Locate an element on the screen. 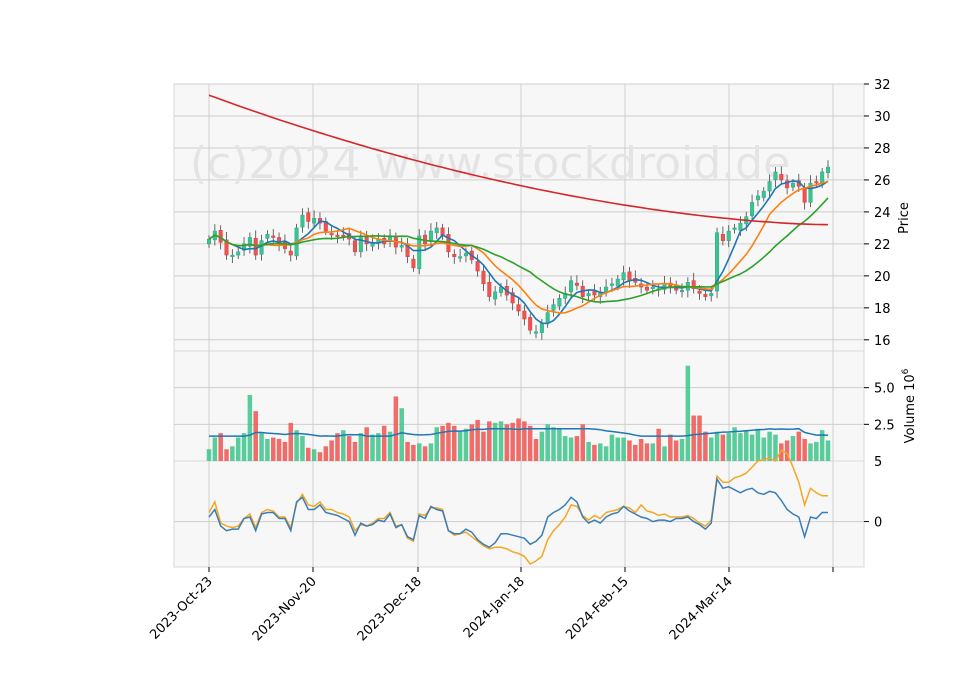 The image size is (960, 694). price-tick-label: 20 is located at coordinates (882, 277).